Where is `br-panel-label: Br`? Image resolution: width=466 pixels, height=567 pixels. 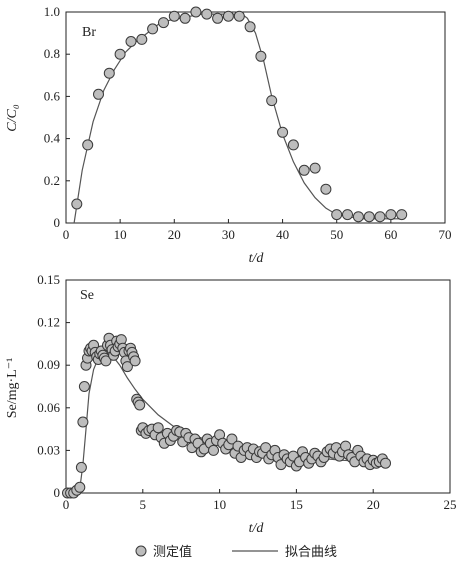 br-panel-label: Br is located at coordinates (89, 32).